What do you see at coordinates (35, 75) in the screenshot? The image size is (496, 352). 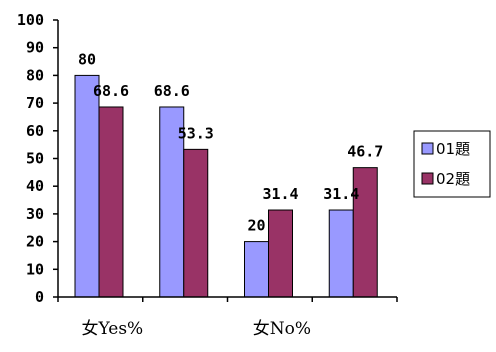 I see `y-tick-label: 80` at bounding box center [35, 75].